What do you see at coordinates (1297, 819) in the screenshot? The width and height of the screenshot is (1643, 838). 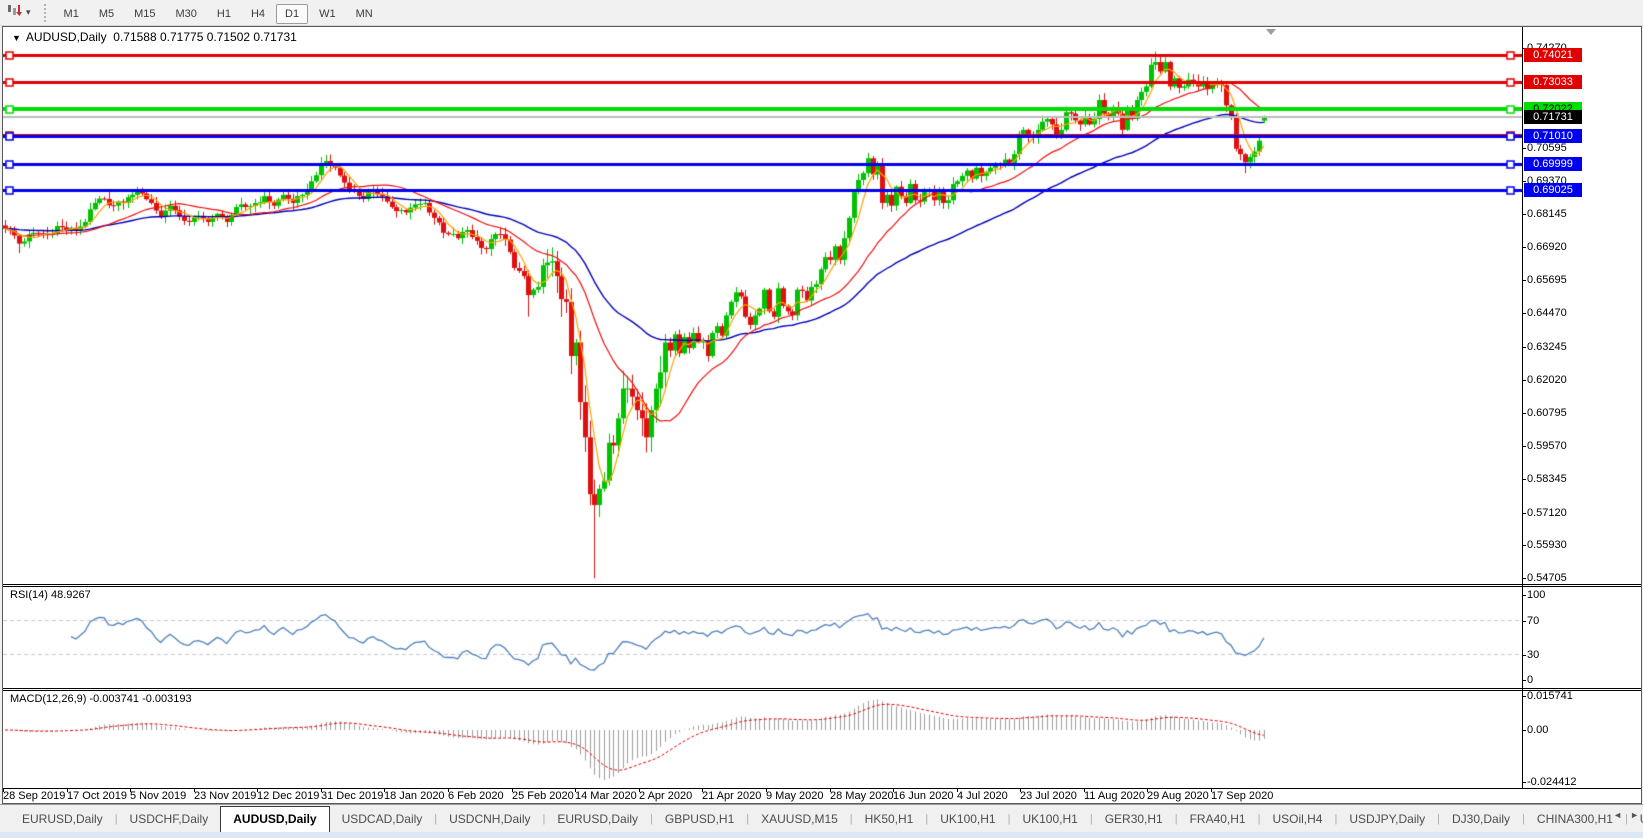 I see `chart-tab-usoil-h4: USOil,H4` at bounding box center [1297, 819].